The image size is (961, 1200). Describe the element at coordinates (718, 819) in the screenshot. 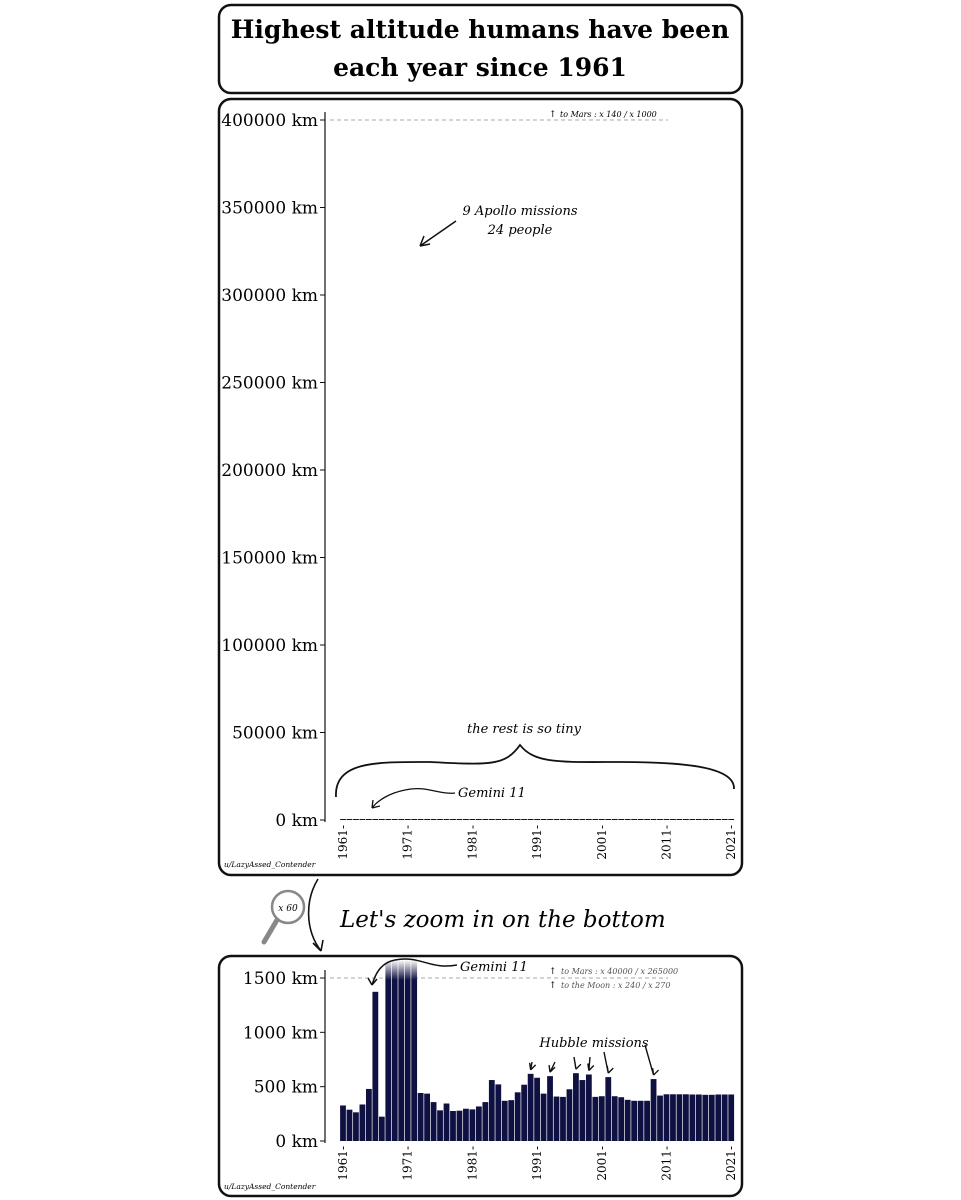

I see `bar-2019` at that location.